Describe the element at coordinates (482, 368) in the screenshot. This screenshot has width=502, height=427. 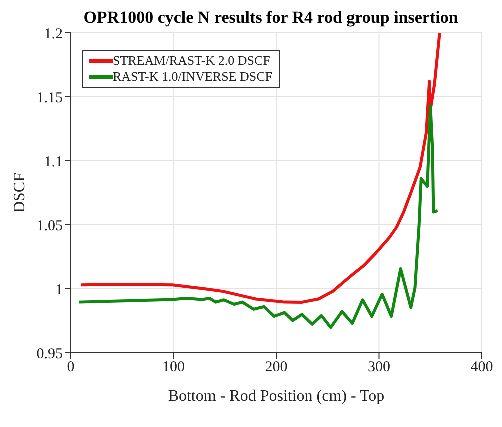
I see `x-tick-label: 400` at that location.